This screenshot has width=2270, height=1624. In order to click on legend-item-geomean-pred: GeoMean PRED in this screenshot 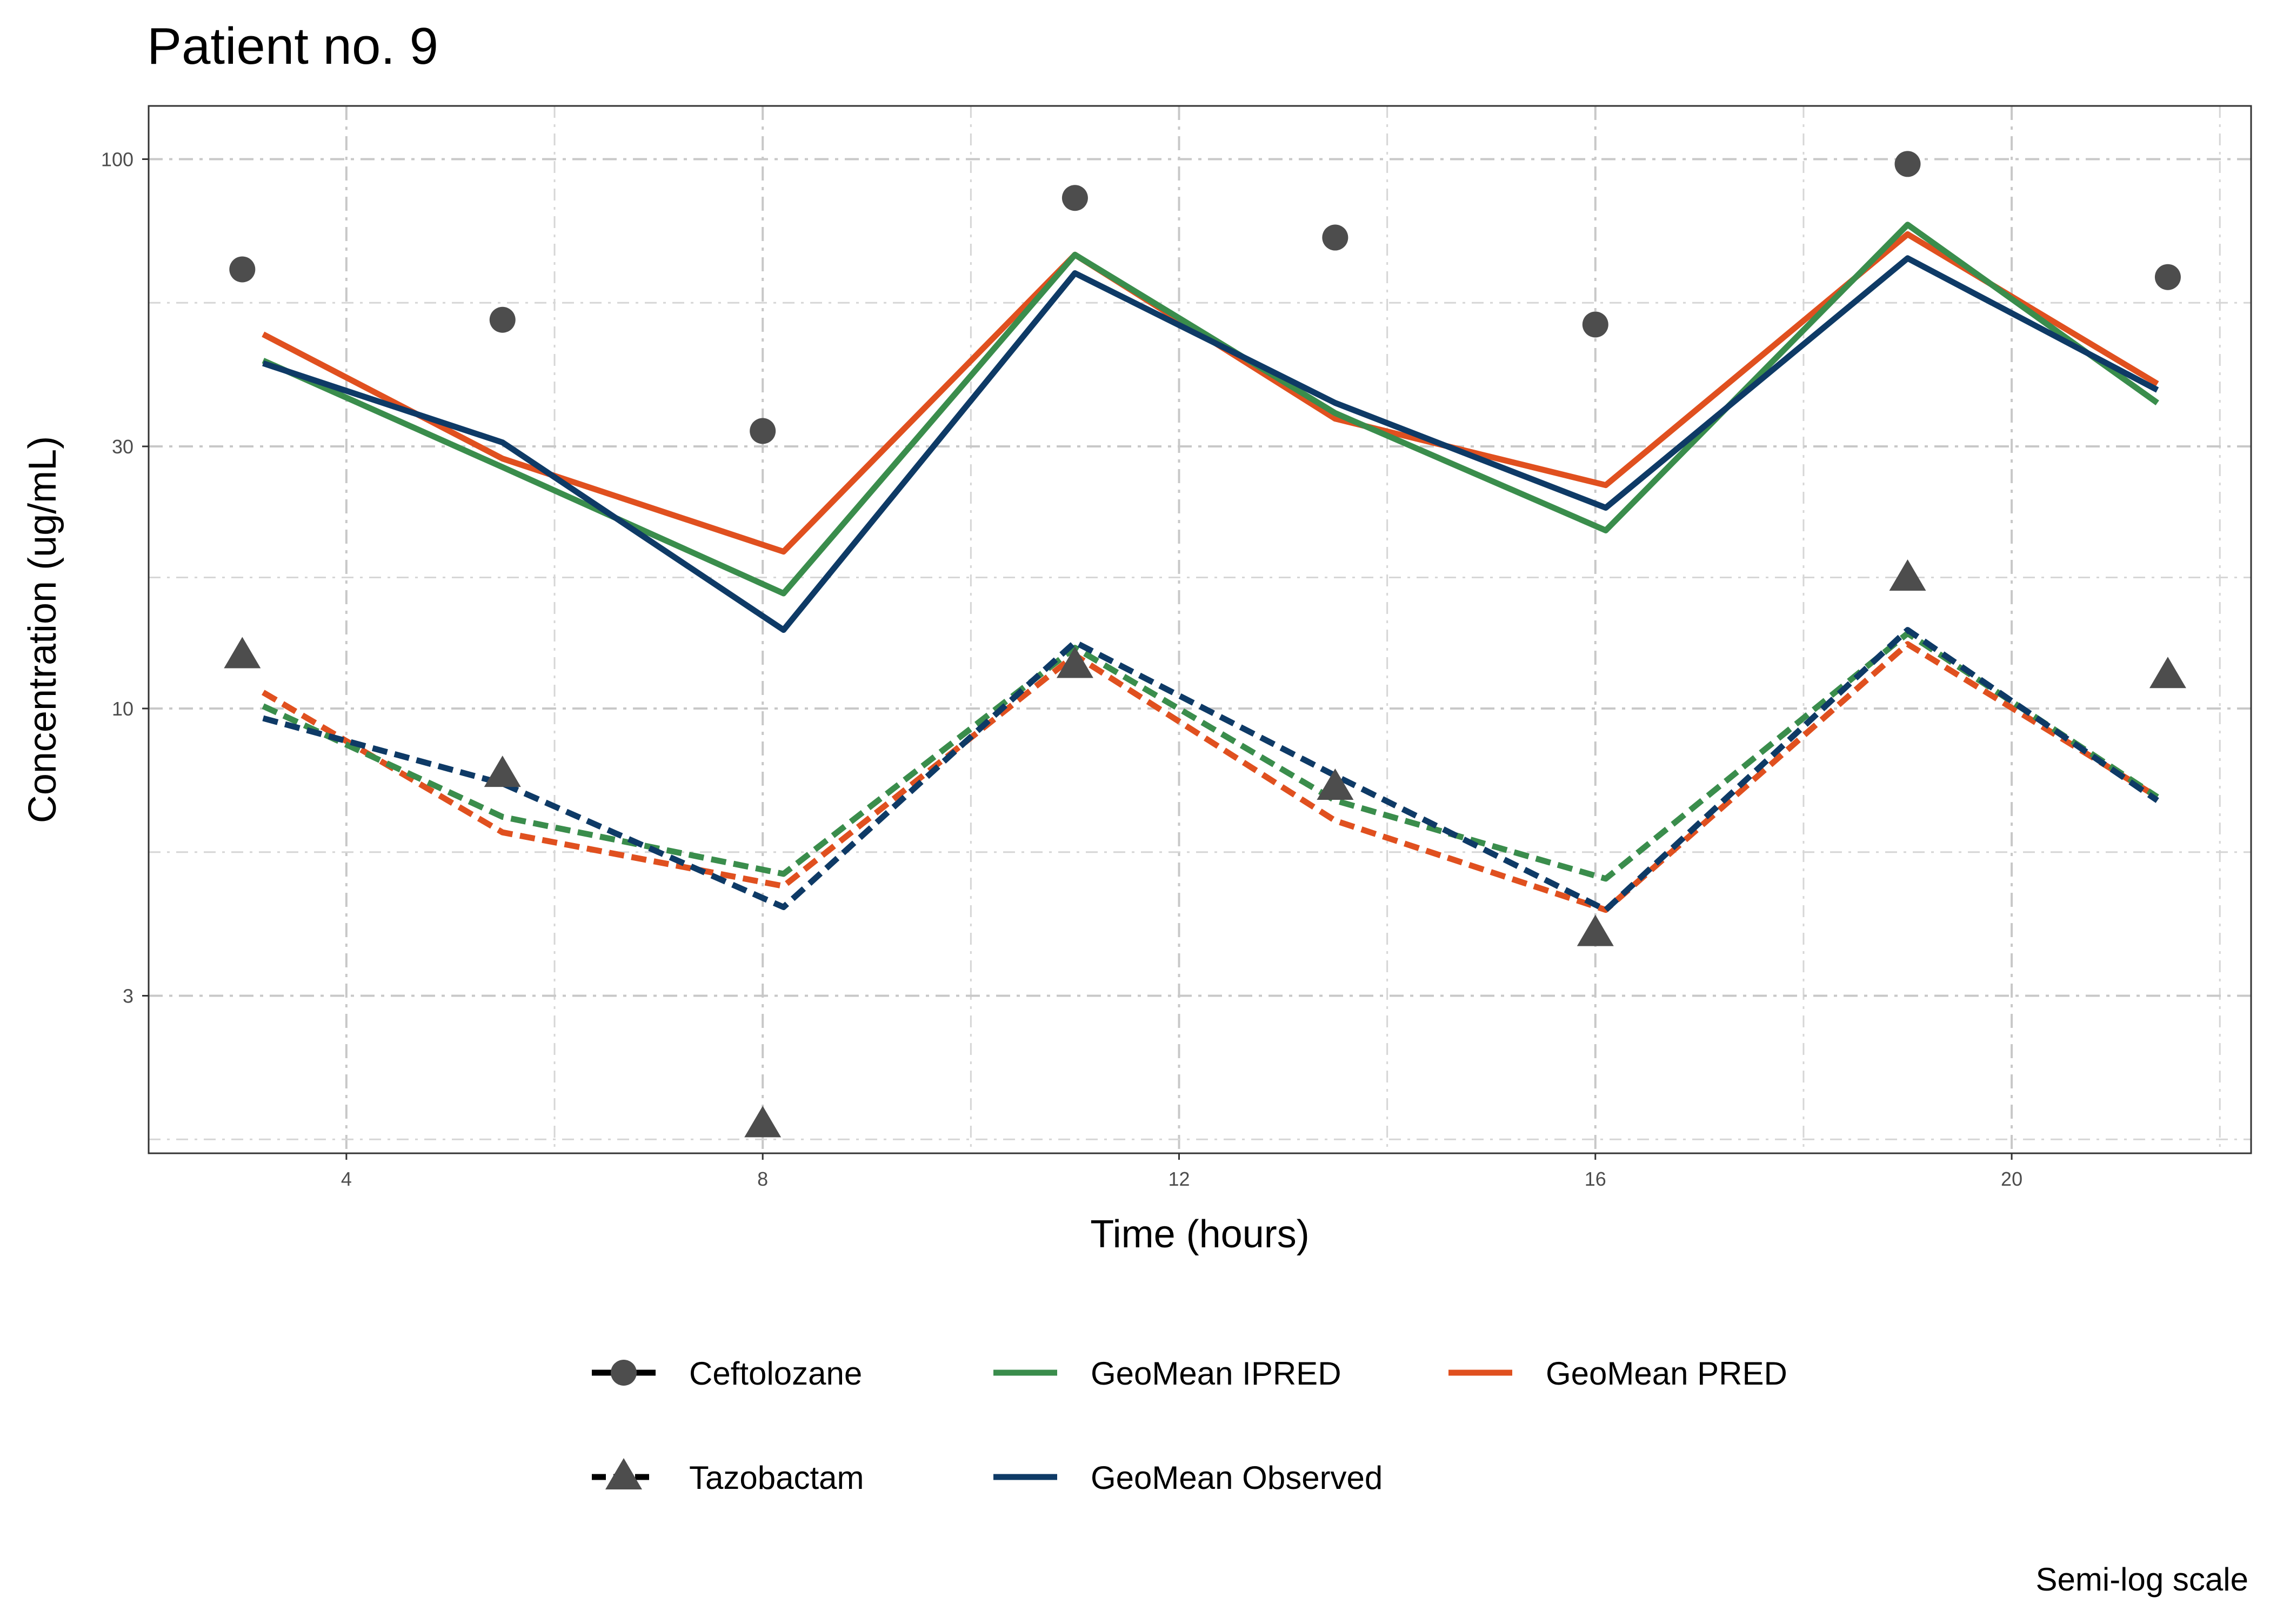, I will do `click(1617, 1373)`.